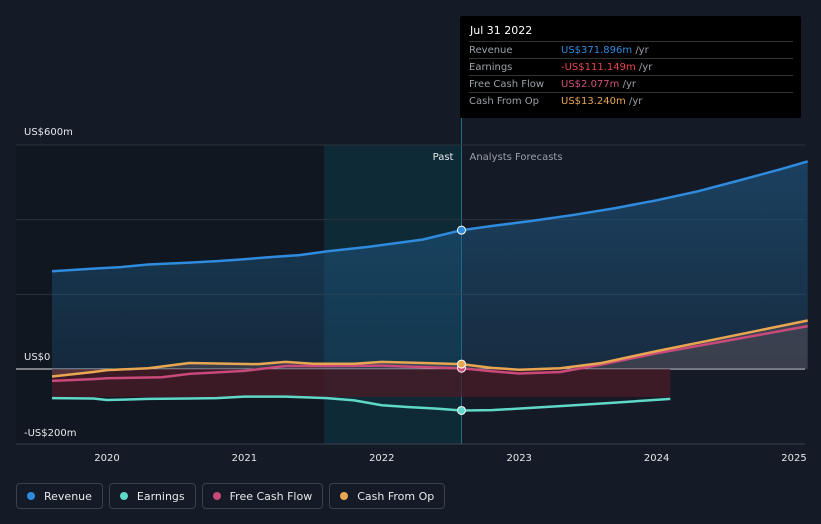 The height and width of the screenshot is (524, 821). What do you see at coordinates (361, 383) in the screenshot?
I see `earnings-area` at bounding box center [361, 383].